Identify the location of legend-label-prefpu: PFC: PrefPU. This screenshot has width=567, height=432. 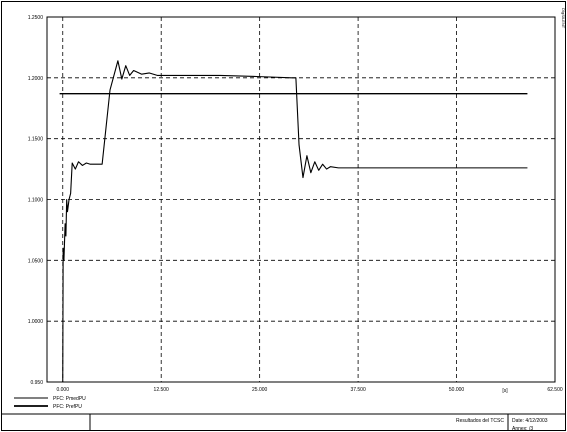
(67, 407).